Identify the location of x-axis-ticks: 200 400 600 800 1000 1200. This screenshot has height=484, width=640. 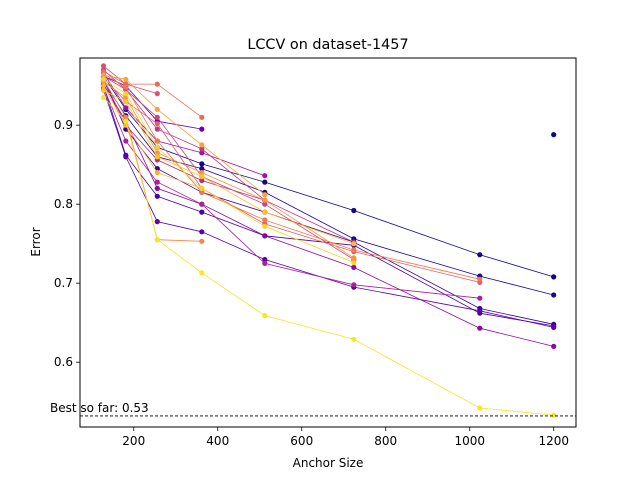
(345, 437).